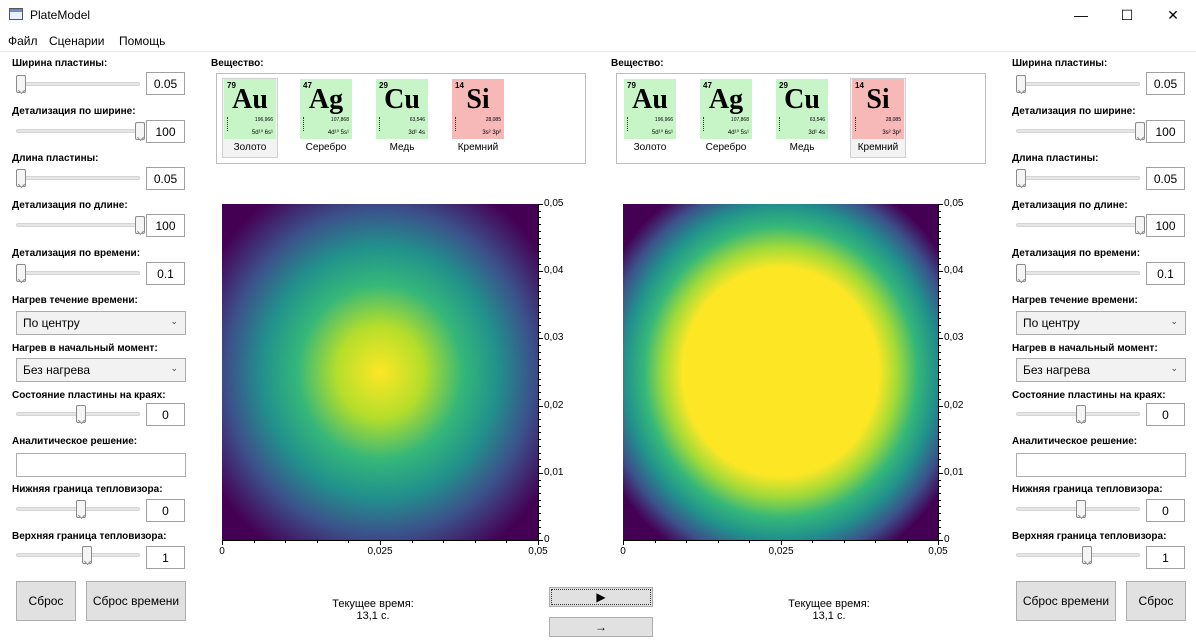  What do you see at coordinates (23, 41) in the screenshot?
I see `menu-file: Файл` at bounding box center [23, 41].